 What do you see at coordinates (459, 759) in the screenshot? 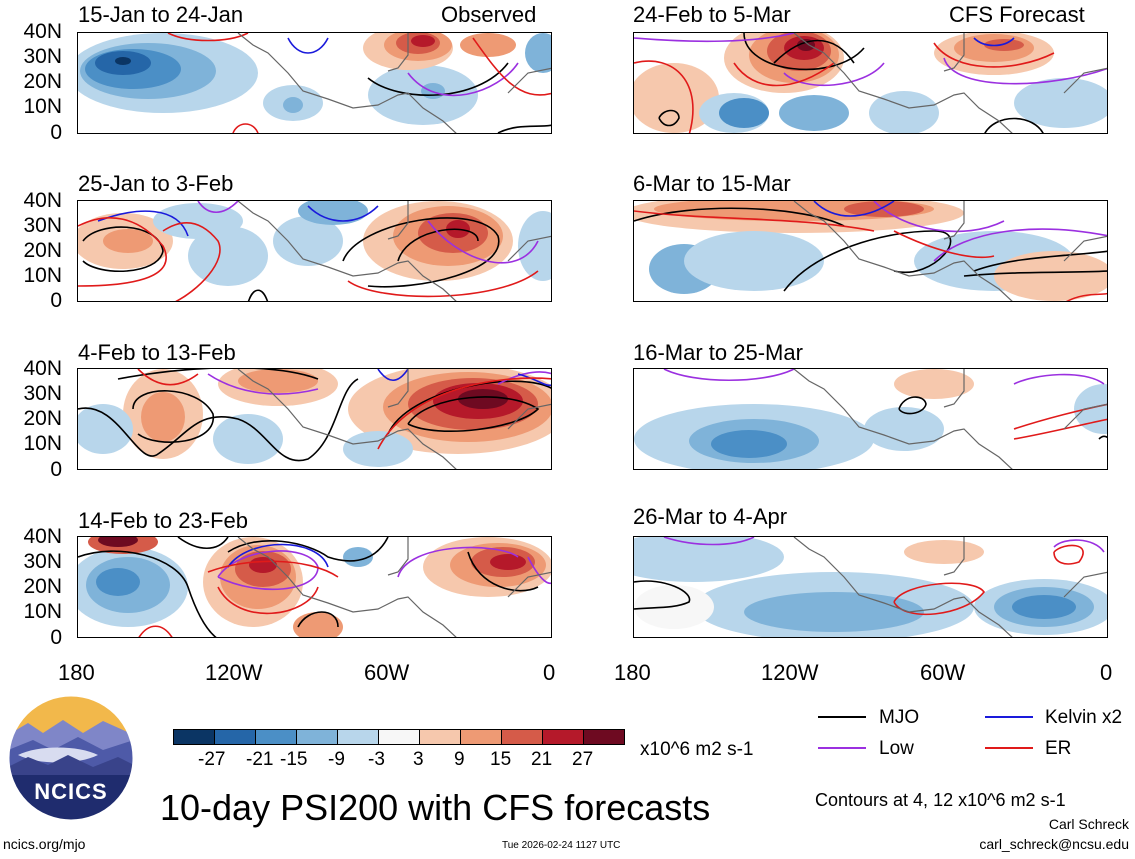
I see `colorbar-label: 9` at bounding box center [459, 759].